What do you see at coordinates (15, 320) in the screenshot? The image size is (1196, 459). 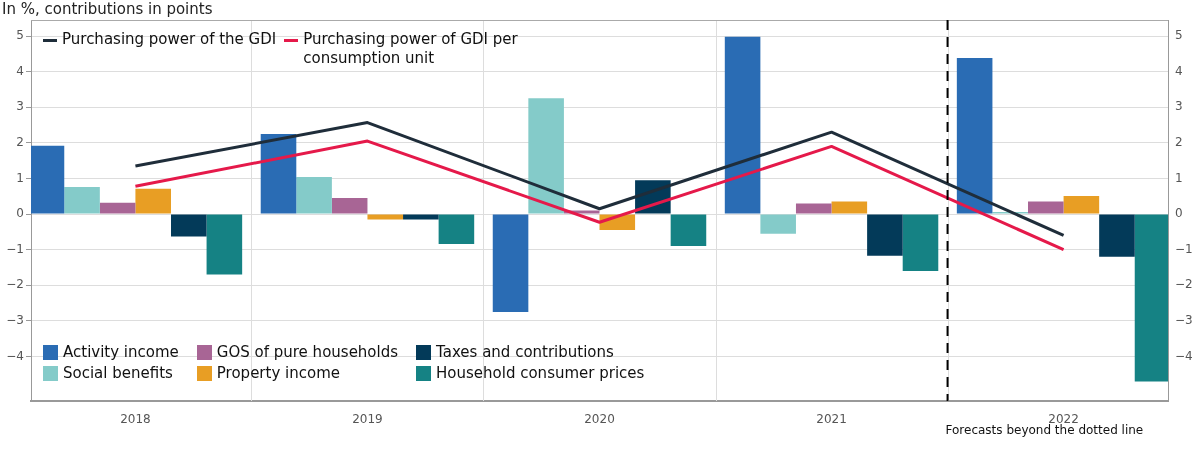 I see `y-tick-label: −3` at bounding box center [15, 320].